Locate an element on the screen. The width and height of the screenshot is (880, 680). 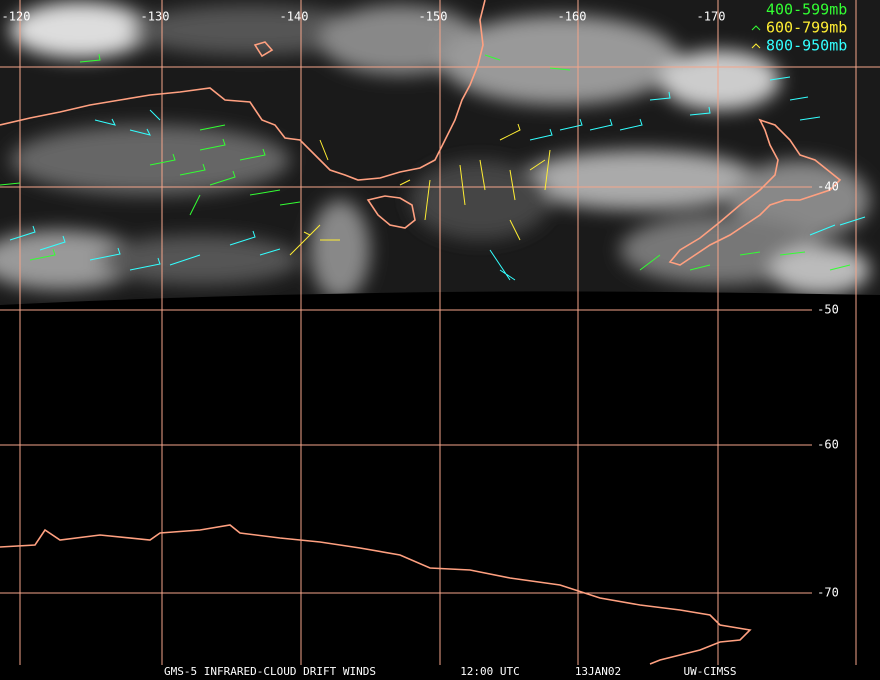
latitude-label: -70 is located at coordinates (828, 593).